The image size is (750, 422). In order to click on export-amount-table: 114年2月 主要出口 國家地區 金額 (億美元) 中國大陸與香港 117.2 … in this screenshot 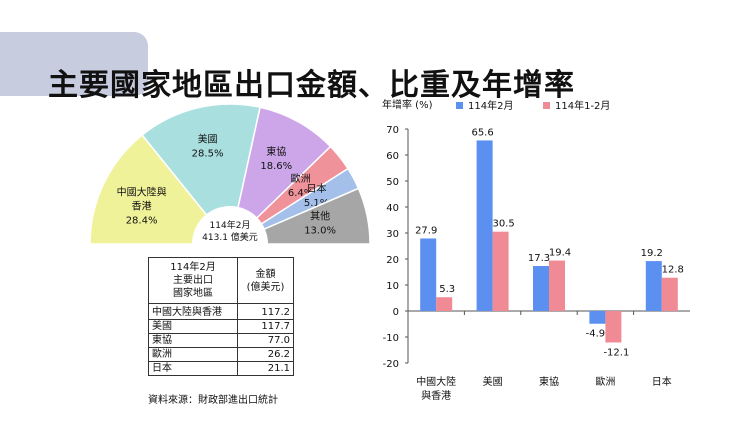, I will do `click(221, 316)`.